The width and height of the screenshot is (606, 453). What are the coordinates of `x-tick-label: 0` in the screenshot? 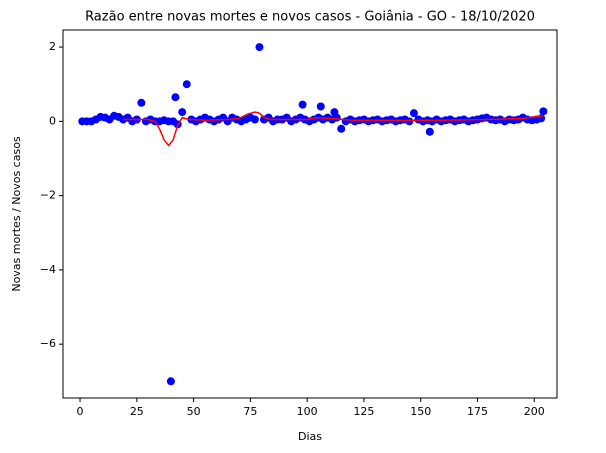 It's located at (80, 411).